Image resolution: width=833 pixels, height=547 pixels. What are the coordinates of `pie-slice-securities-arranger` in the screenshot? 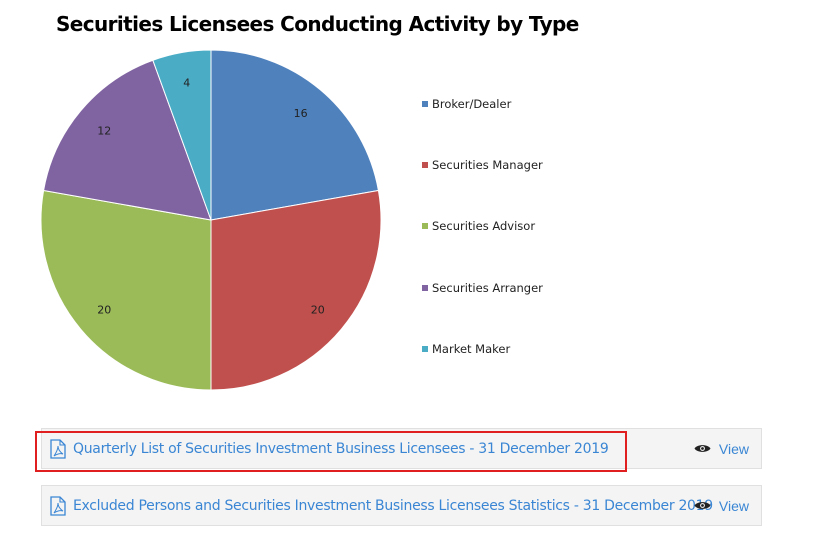 It's located at (127, 140).